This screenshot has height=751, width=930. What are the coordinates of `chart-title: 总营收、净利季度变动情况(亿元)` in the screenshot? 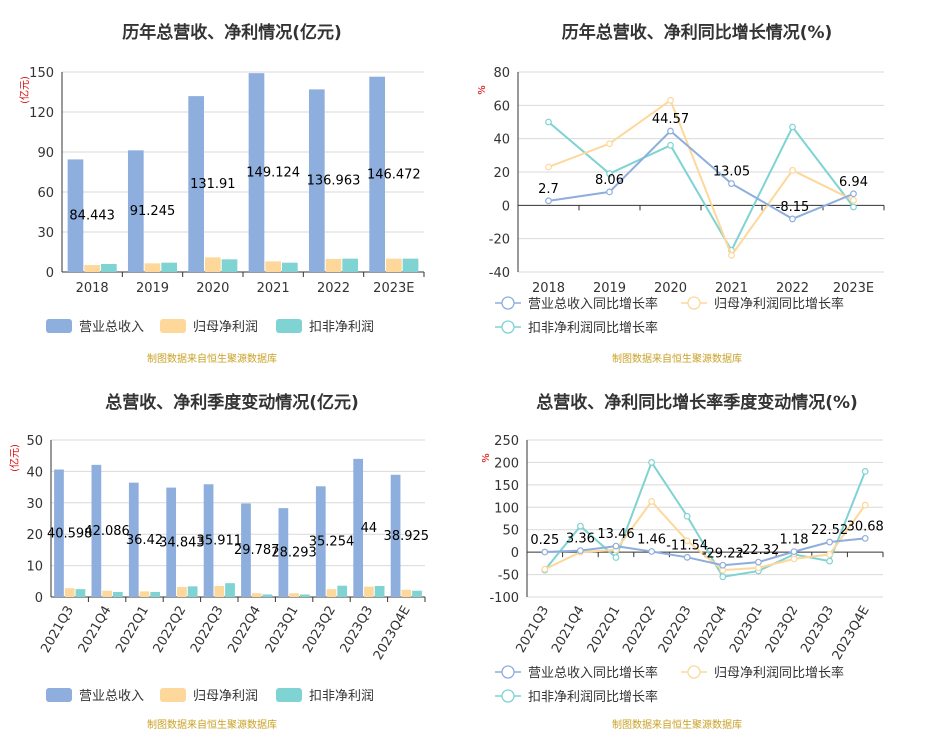 It's located at (232, 402).